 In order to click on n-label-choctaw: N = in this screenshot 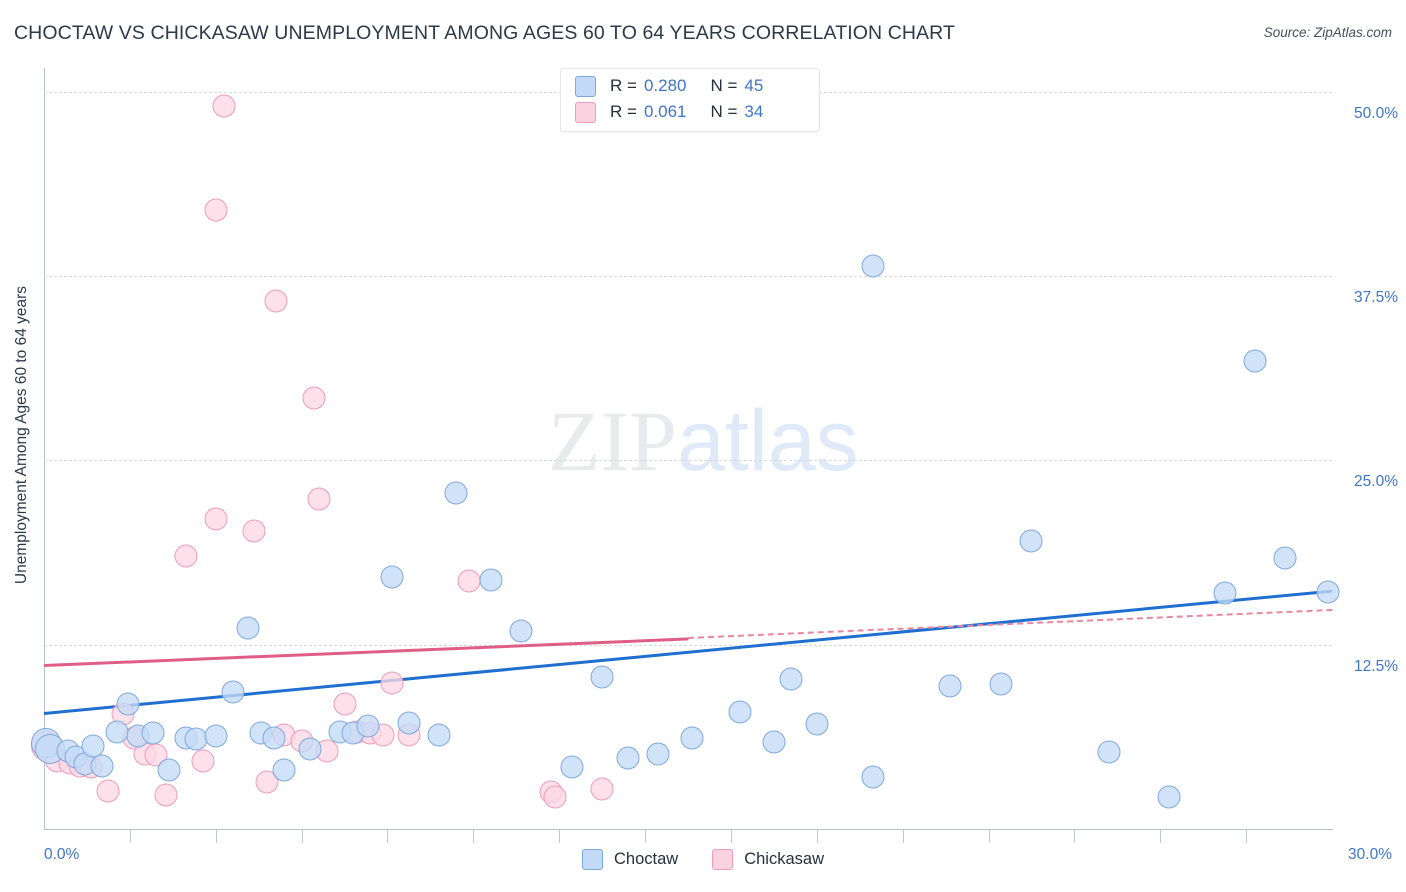, I will do `click(724, 85)`.